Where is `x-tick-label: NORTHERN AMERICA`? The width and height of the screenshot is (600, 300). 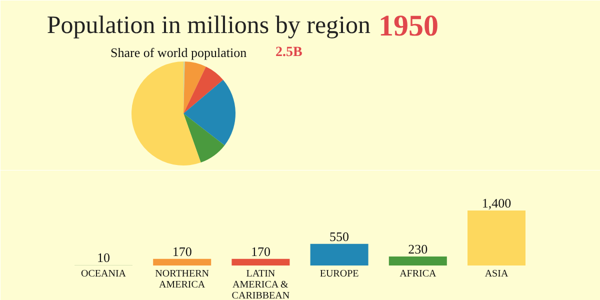
x-tick-label: NORTHERN AMERICA is located at coordinates (182, 279).